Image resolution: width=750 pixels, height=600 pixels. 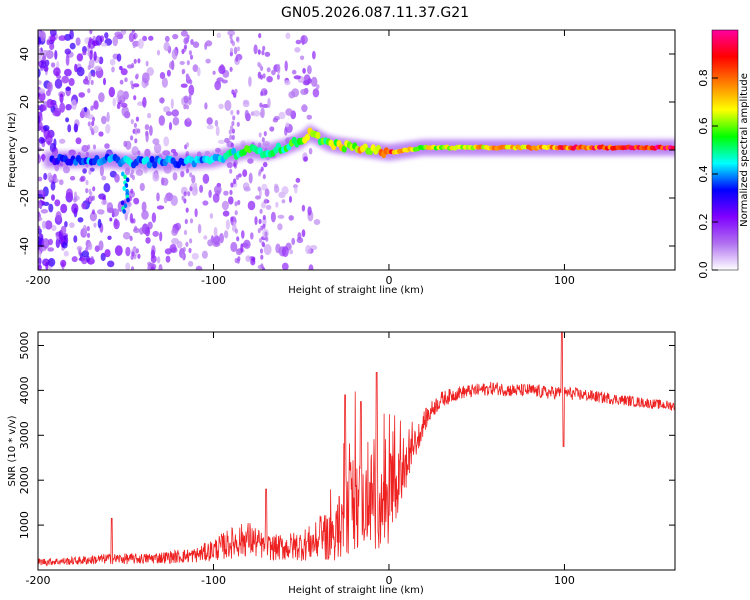 I want to click on colorbar-frame, so click(x=725, y=150).